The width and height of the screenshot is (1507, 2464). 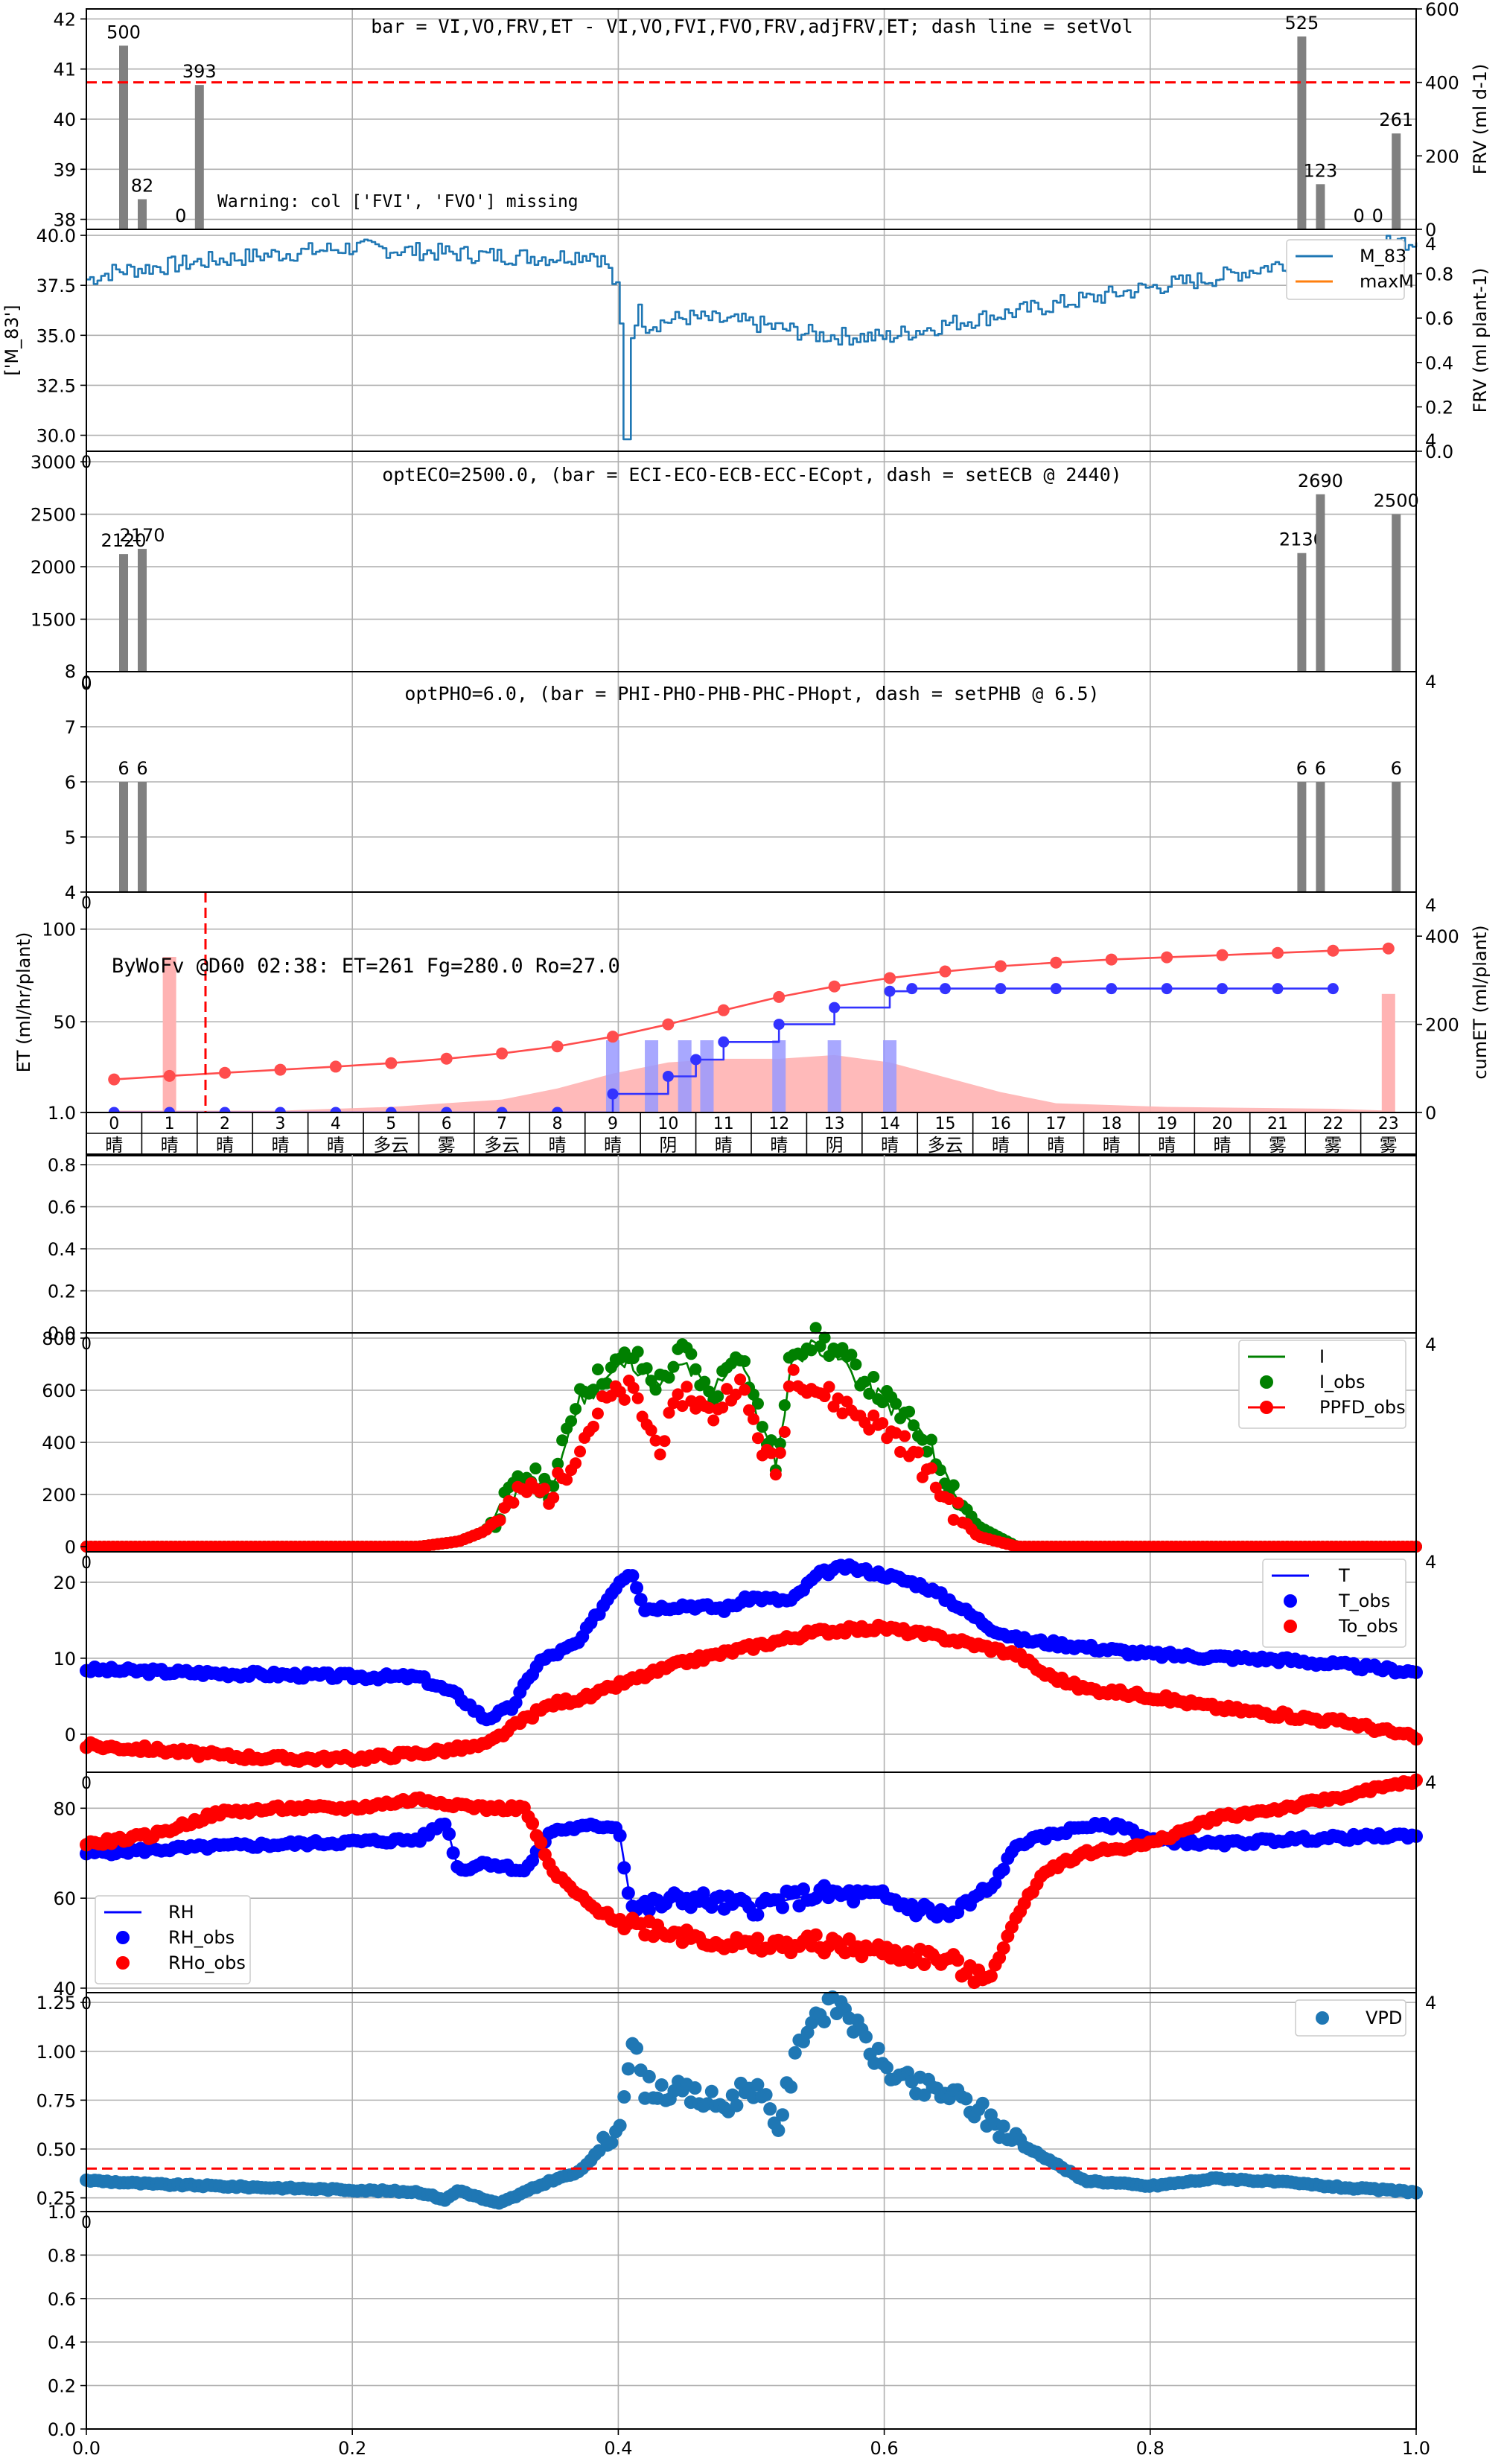 I want to click on y2-axis-label: FRV (ml d-1), so click(x=1480, y=120).